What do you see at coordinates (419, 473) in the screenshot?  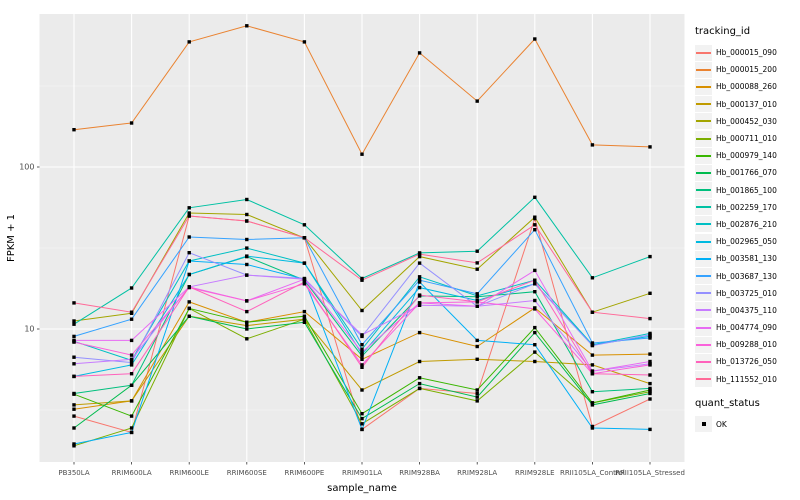 I see `x-tick-label: RRIM928BA` at bounding box center [419, 473].